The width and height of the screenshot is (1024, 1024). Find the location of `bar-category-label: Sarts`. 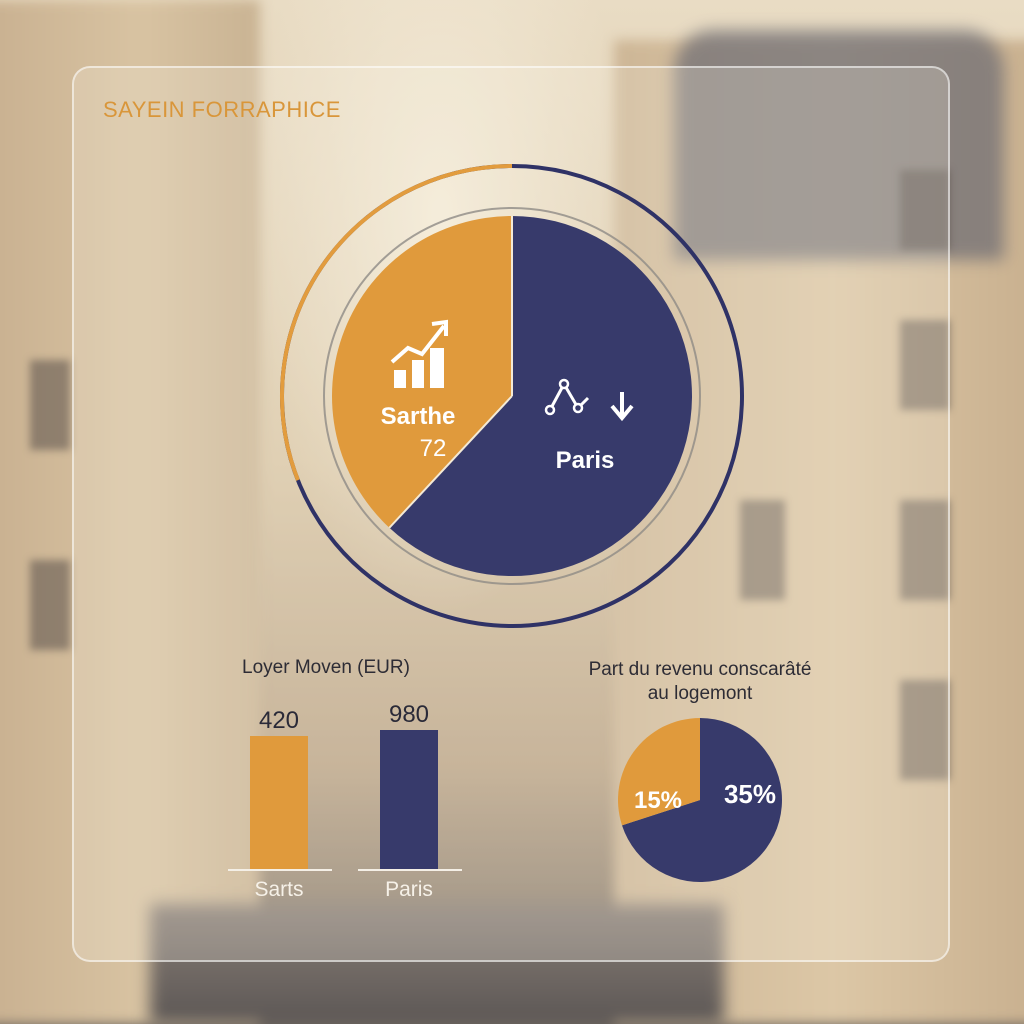

bar-category-label: Sarts is located at coordinates (278, 889).